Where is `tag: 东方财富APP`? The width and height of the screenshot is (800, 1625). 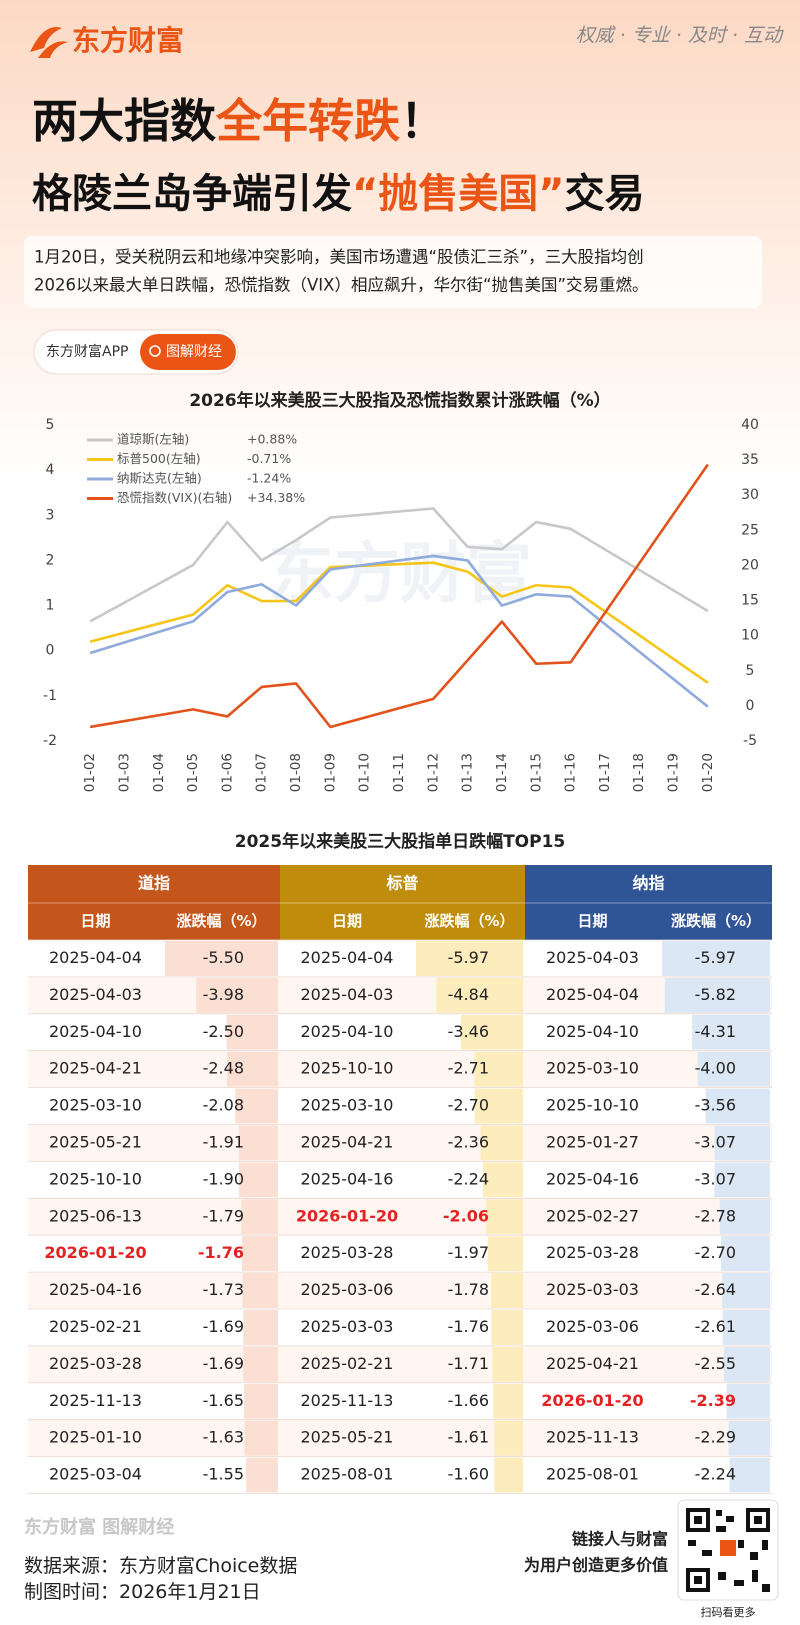 tag: 东方财富APP is located at coordinates (87, 351).